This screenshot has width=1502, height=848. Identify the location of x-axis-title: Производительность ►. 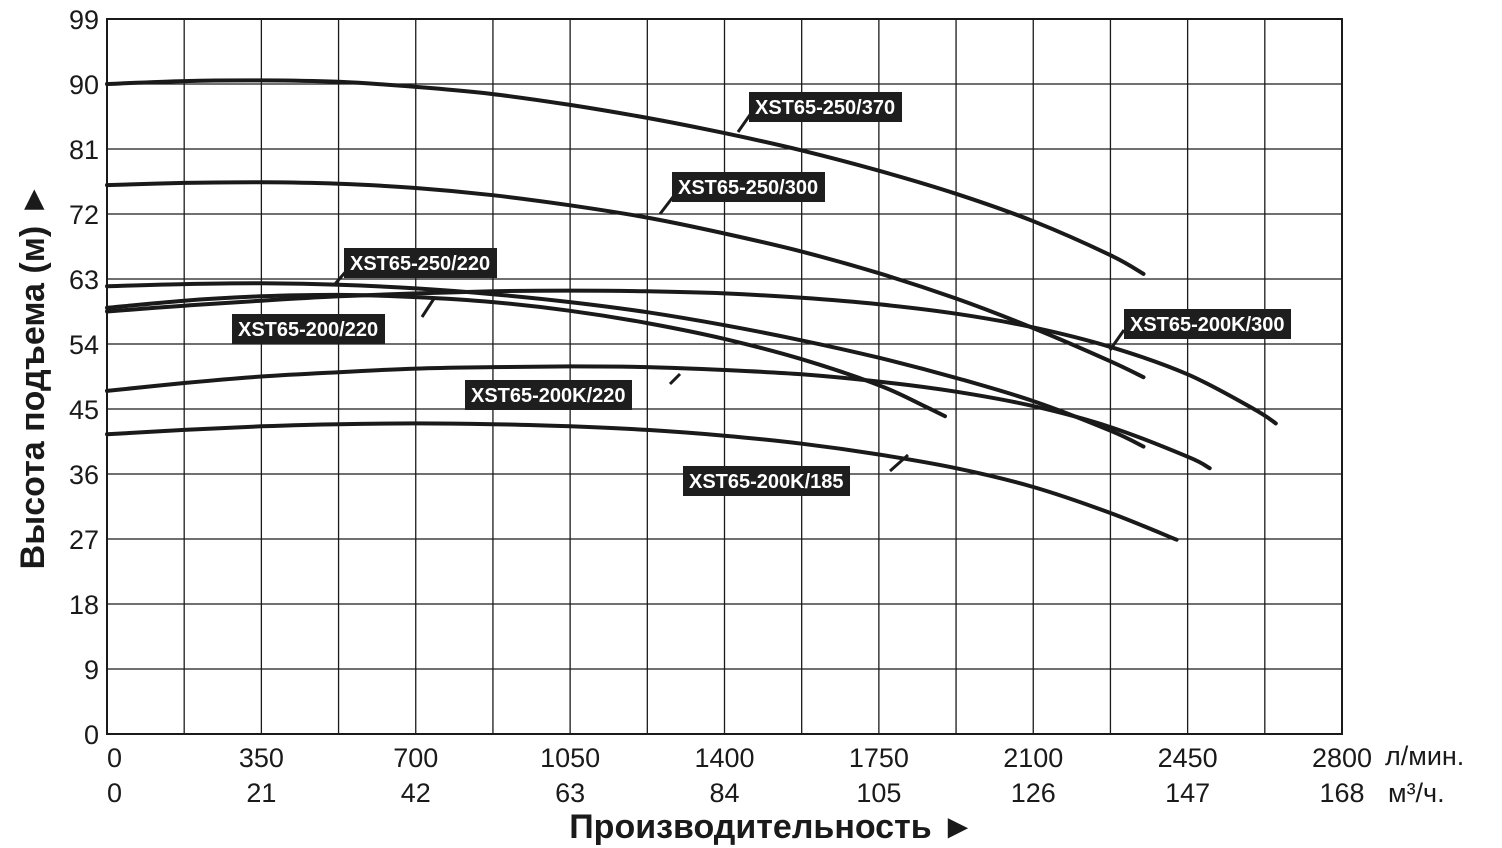
(772, 827).